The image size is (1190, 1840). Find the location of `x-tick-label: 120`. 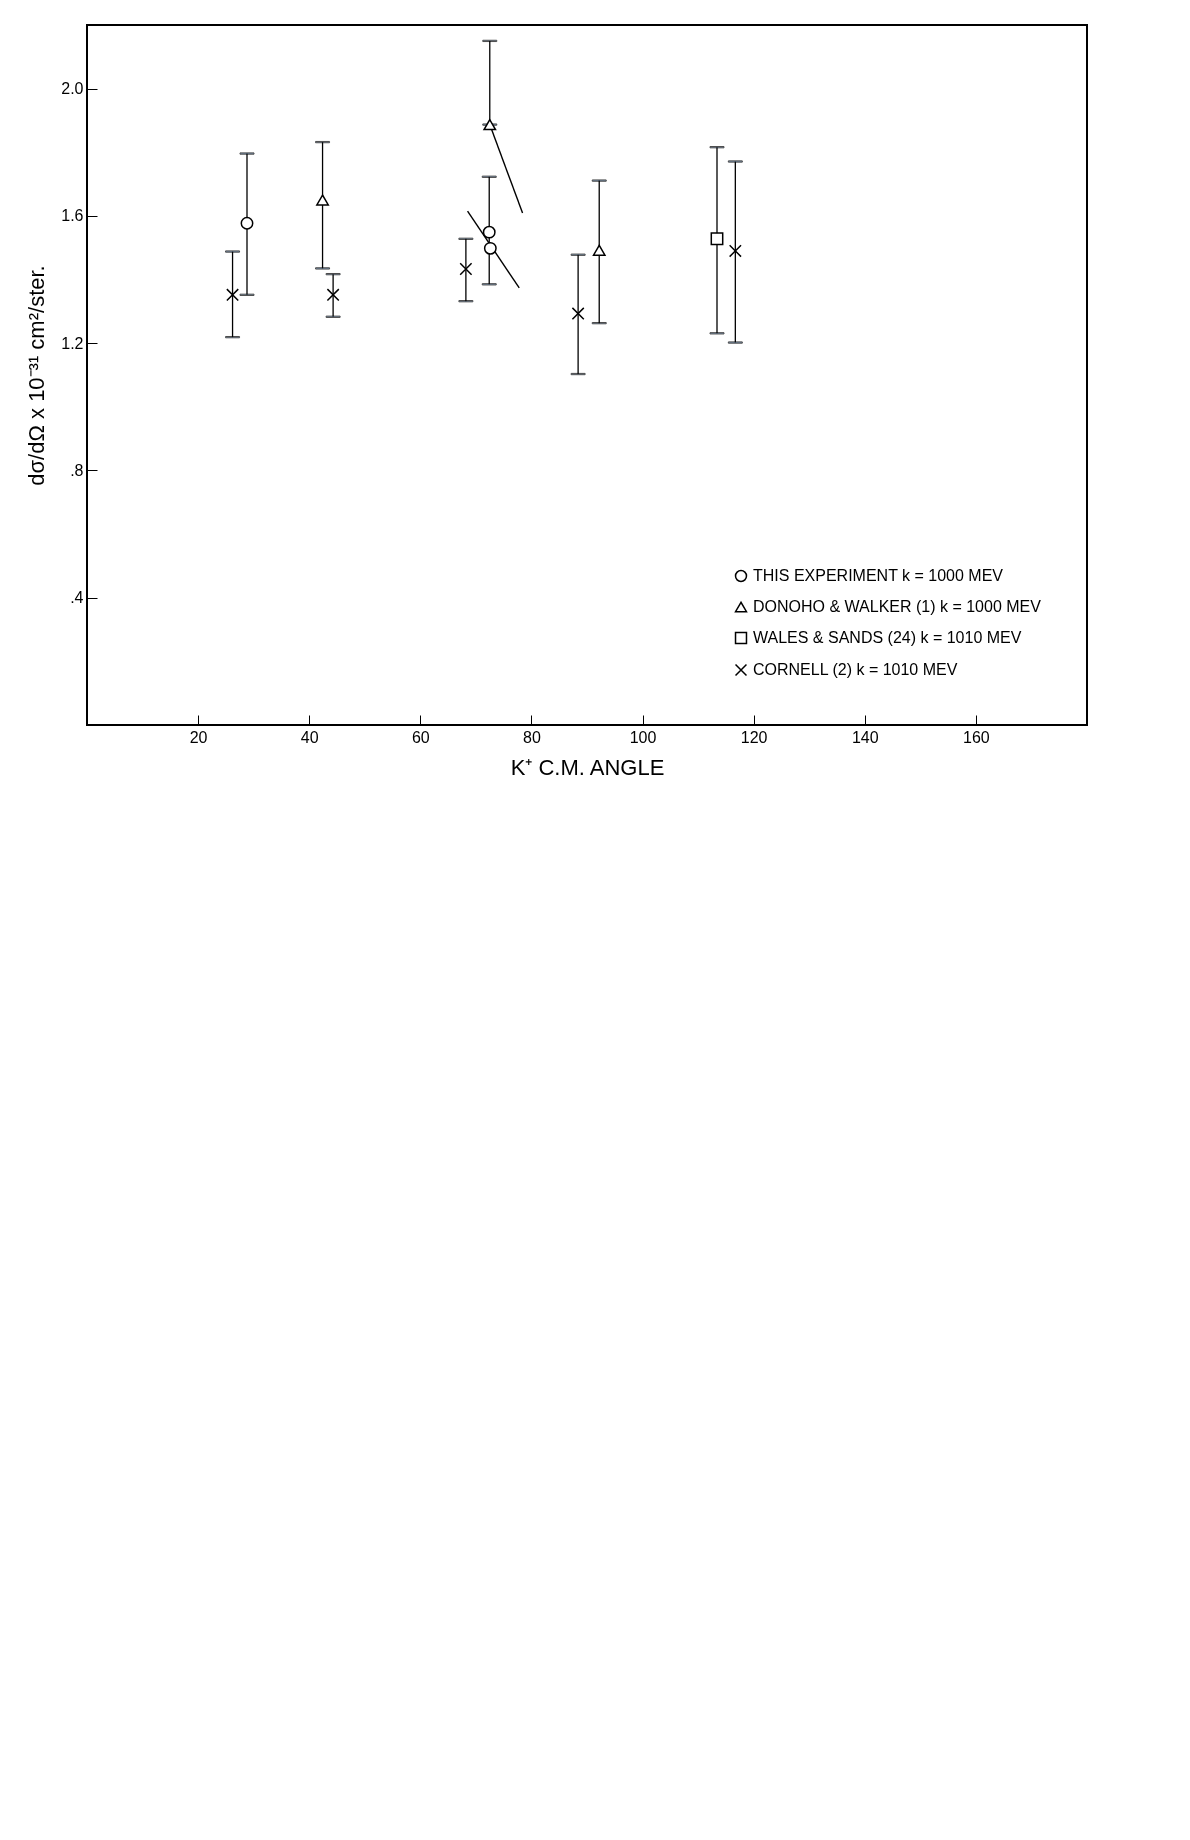

x-tick-label: 120 is located at coordinates (754, 737).